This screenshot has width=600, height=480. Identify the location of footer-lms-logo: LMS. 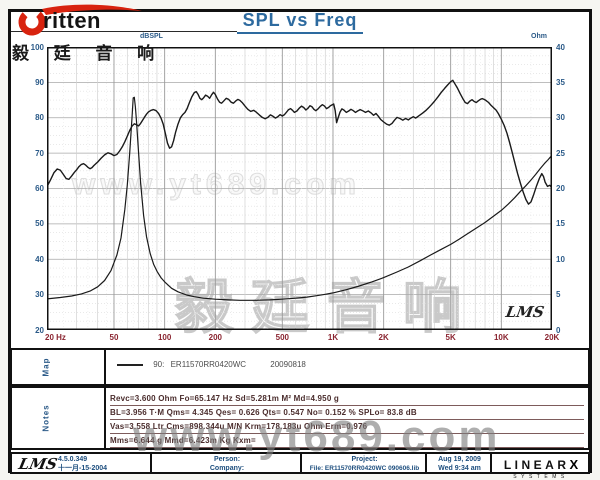
(38, 464).